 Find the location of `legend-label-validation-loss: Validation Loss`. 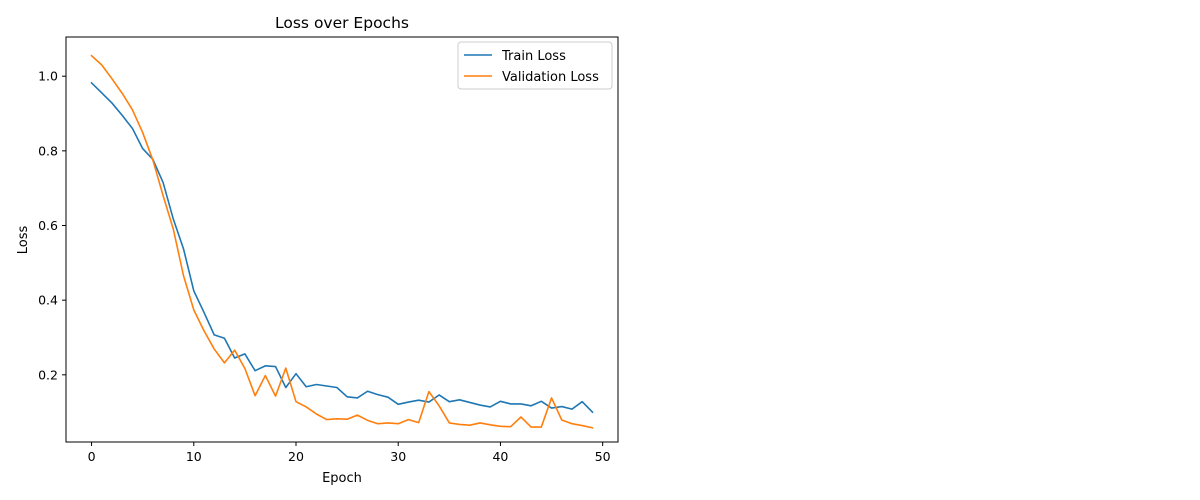

legend-label-validation-loss: Validation Loss is located at coordinates (550, 77).